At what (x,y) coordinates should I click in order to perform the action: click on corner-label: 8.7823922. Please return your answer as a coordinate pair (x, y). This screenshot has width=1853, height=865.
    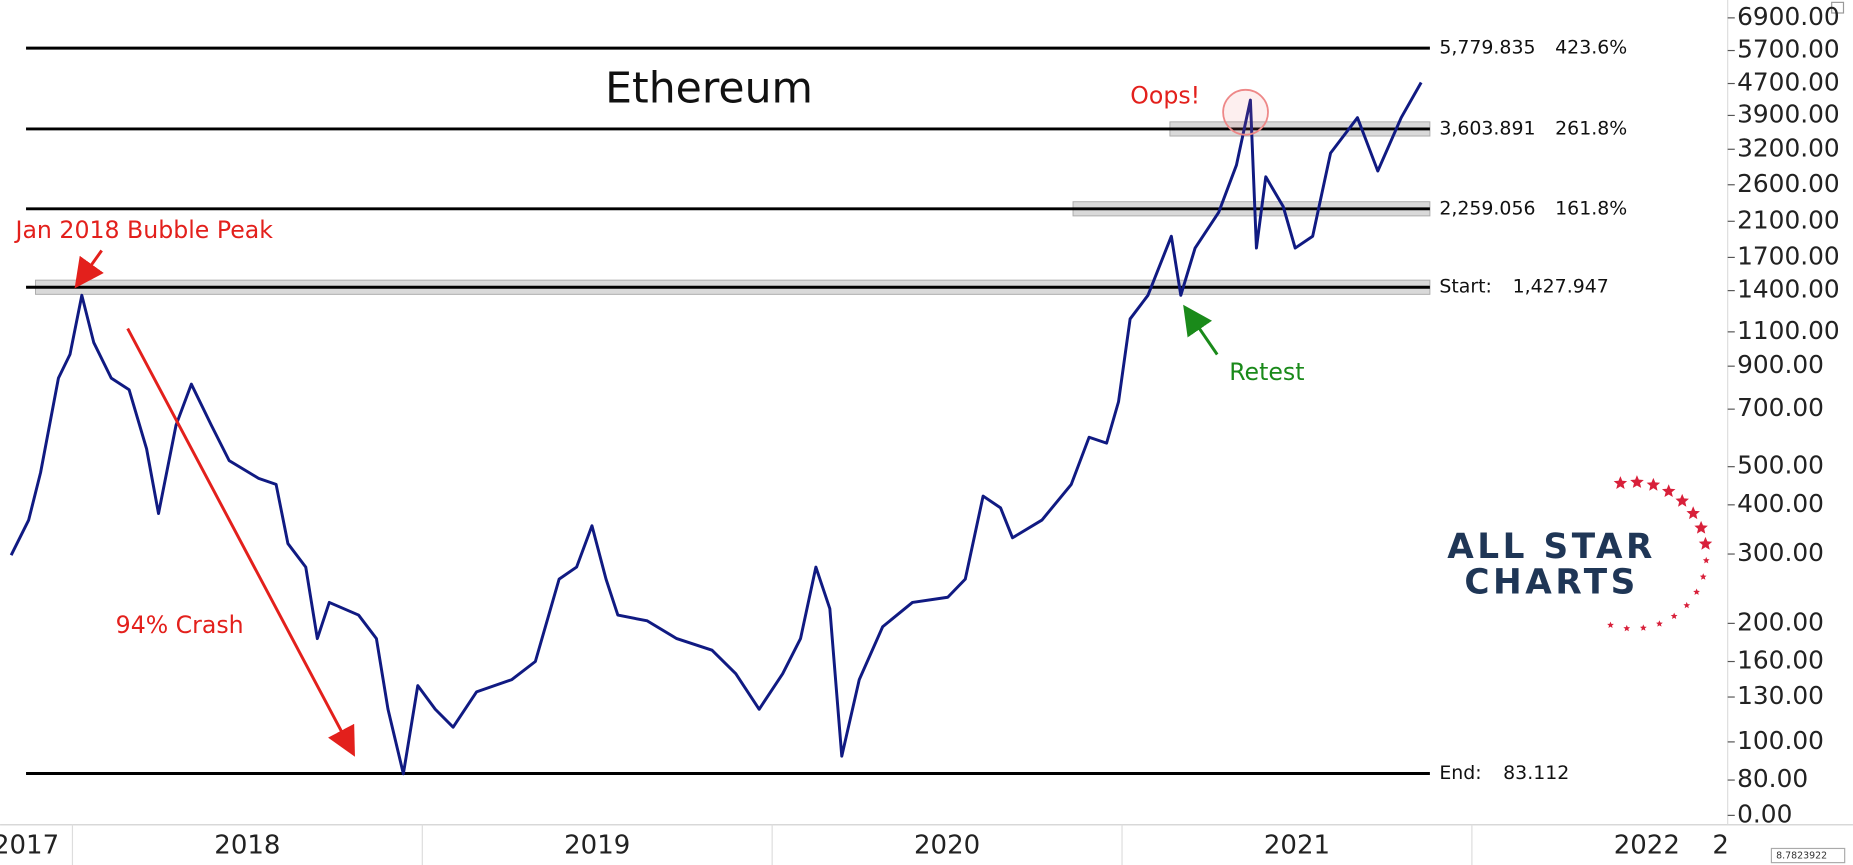
    Looking at the image, I should click on (1801, 856).